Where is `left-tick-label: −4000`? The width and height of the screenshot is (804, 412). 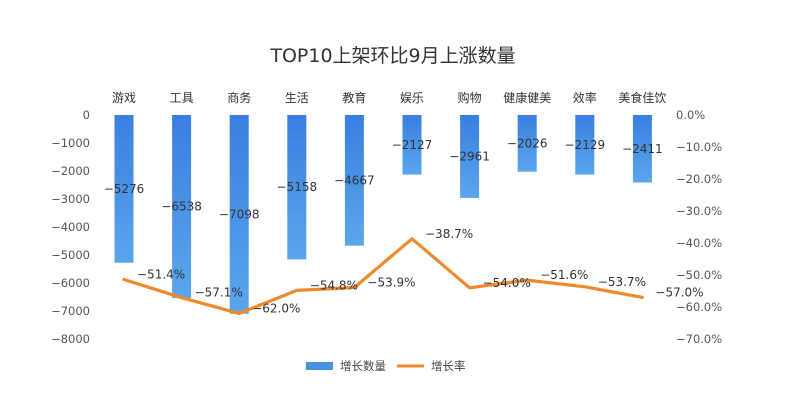 left-tick-label: −4000 is located at coordinates (70, 227).